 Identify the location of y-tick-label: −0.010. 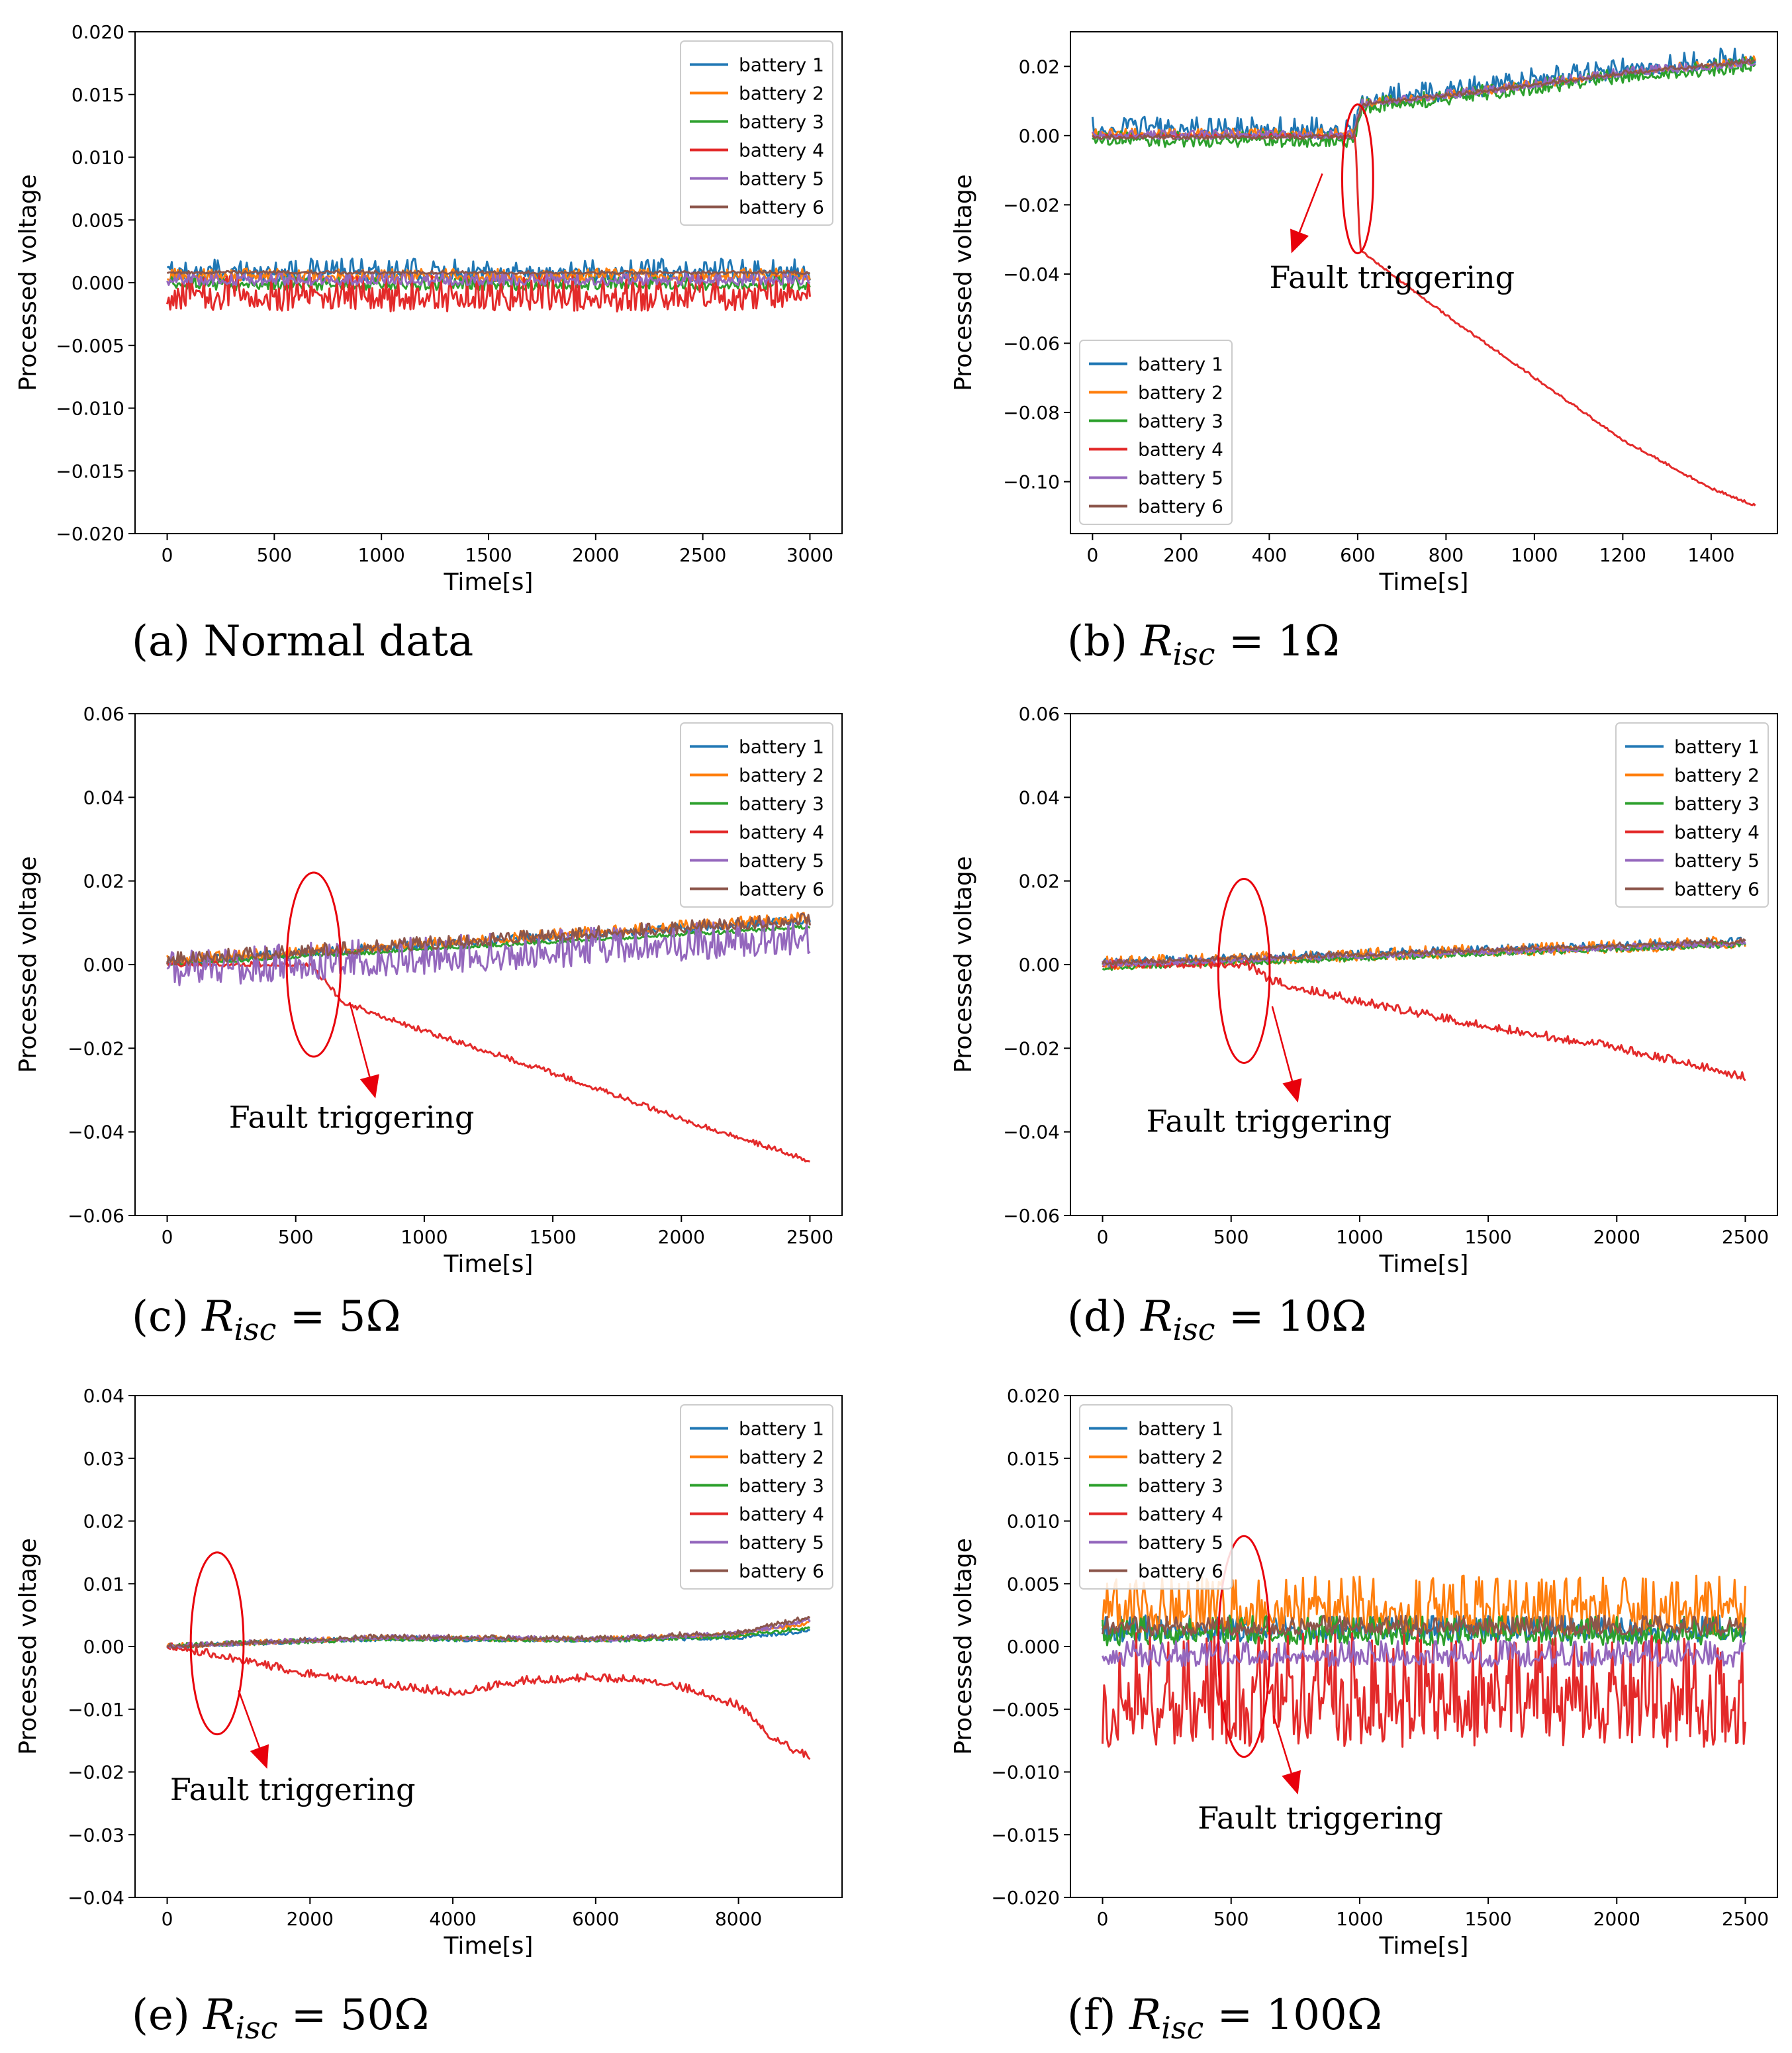
(1025, 1773).